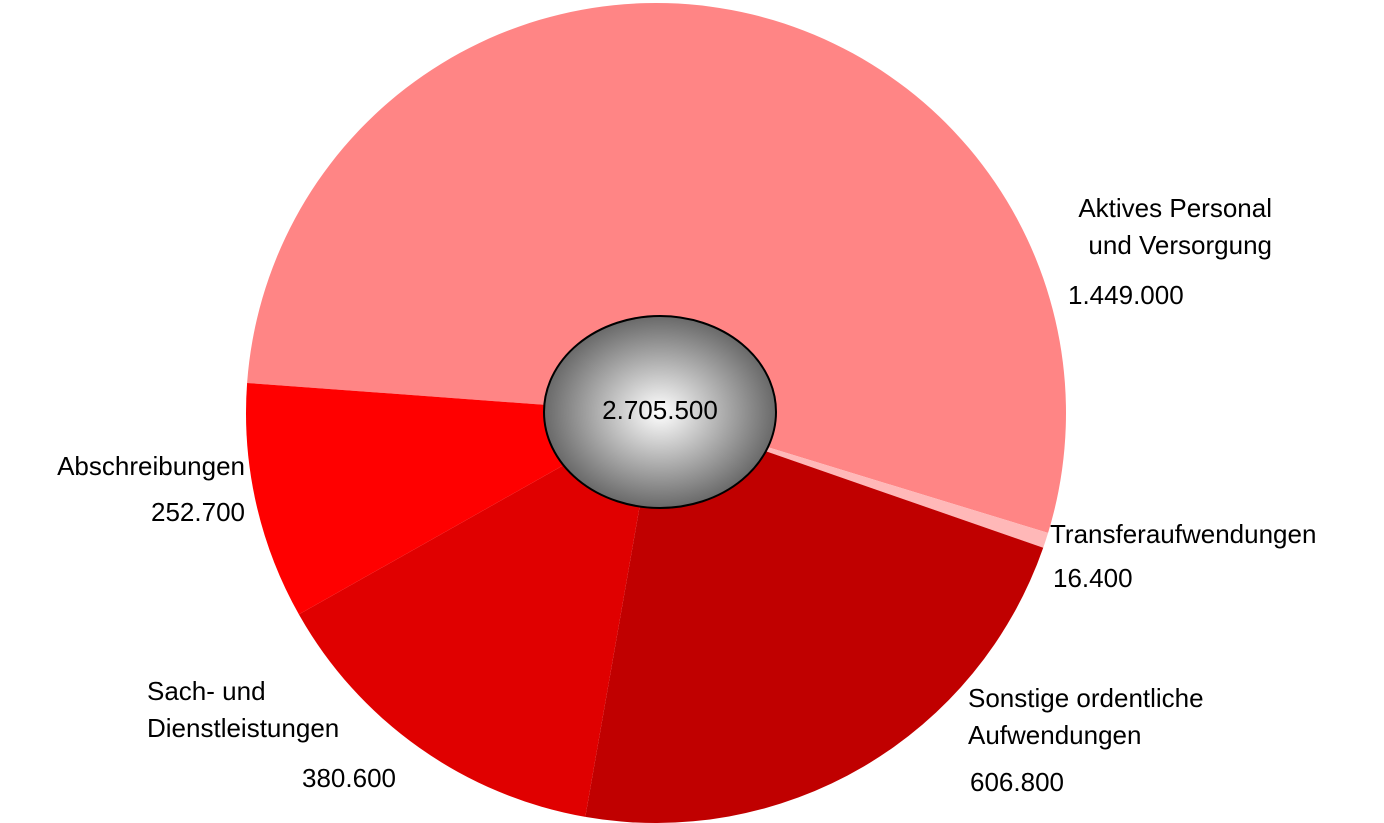 Image resolution: width=1384 pixels, height=823 pixels. I want to click on slice-value-label: 16.400, so click(1093, 578).